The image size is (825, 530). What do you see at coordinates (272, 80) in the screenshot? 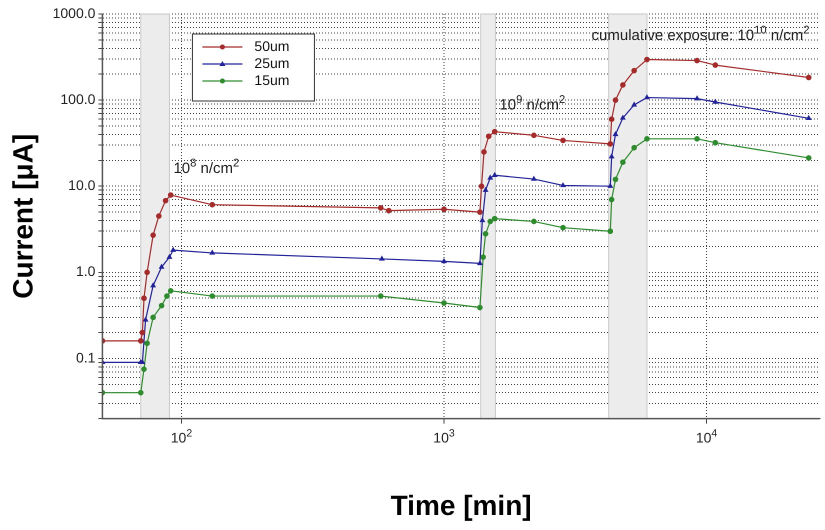
I see `legend-label: 15um` at bounding box center [272, 80].